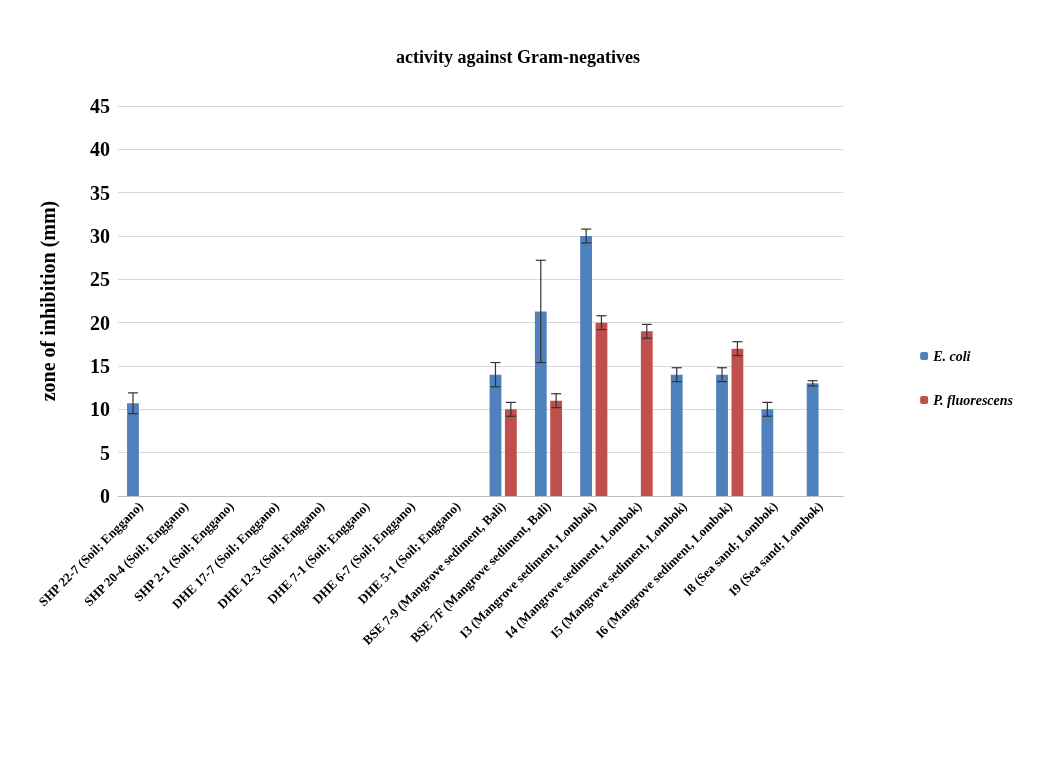 This screenshot has width=1039, height=758. I want to click on y-tick-label: 35, so click(100, 192).